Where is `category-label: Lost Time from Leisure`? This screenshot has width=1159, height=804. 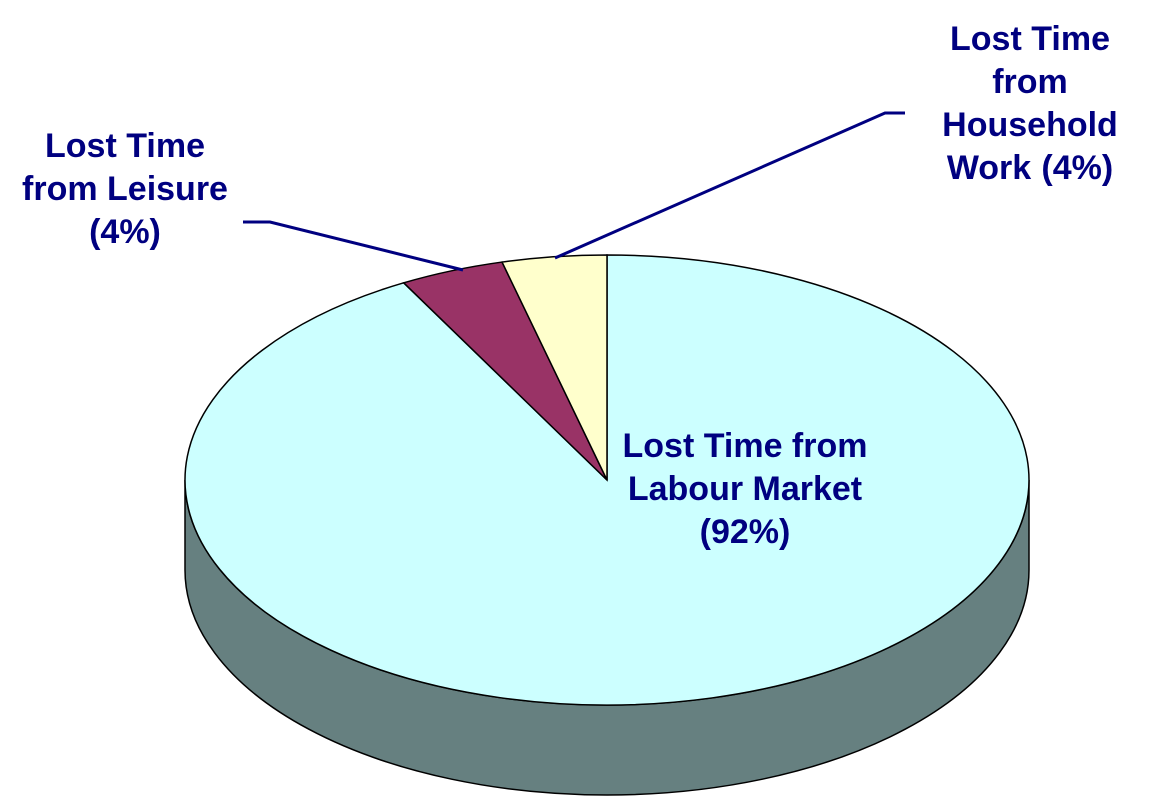
category-label: Lost Time from Leisure is located at coordinates (125, 167).